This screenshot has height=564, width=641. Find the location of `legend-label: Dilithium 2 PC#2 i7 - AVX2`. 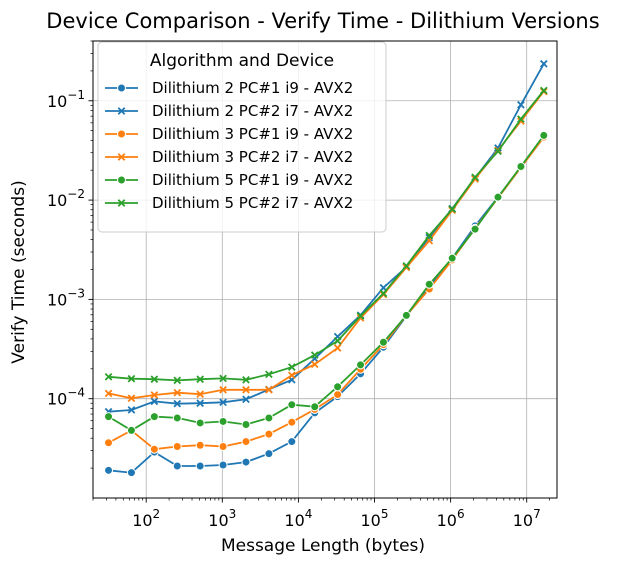

legend-label: Dilithium 2 PC#2 i7 - AVX2 is located at coordinates (252, 111).